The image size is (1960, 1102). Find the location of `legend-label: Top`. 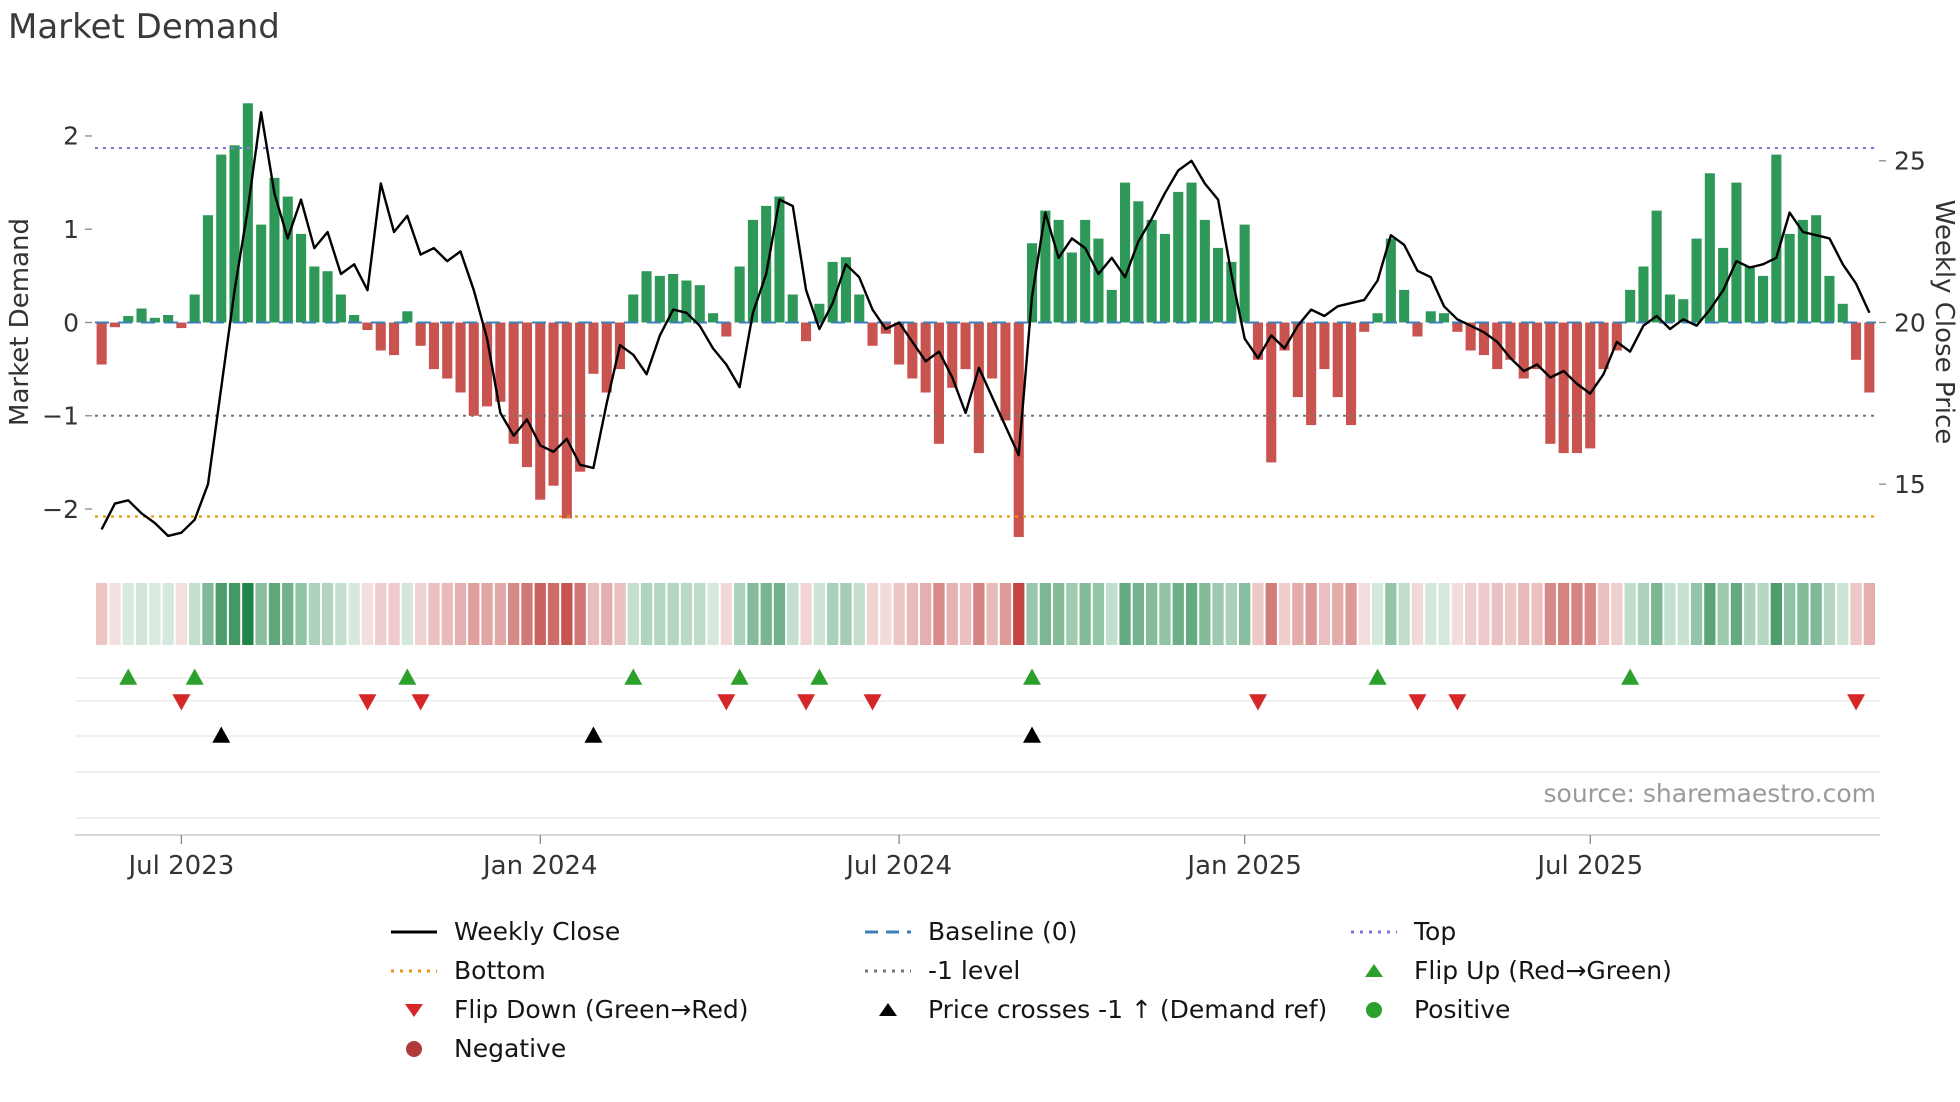

legend-label: Top is located at coordinates (1435, 931).